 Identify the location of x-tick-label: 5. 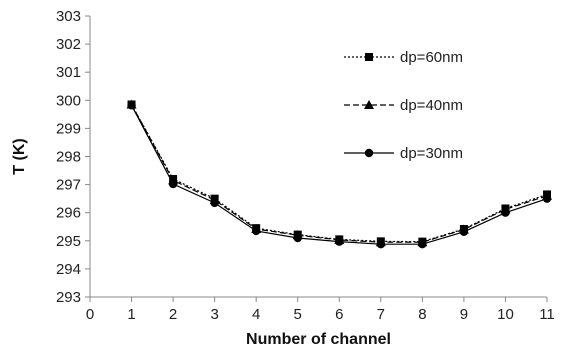
(298, 314).